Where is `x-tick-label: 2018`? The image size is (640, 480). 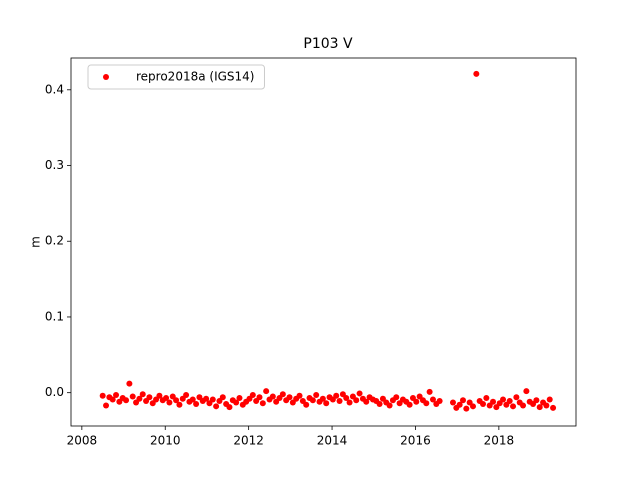 x-tick-label: 2018 is located at coordinates (499, 441).